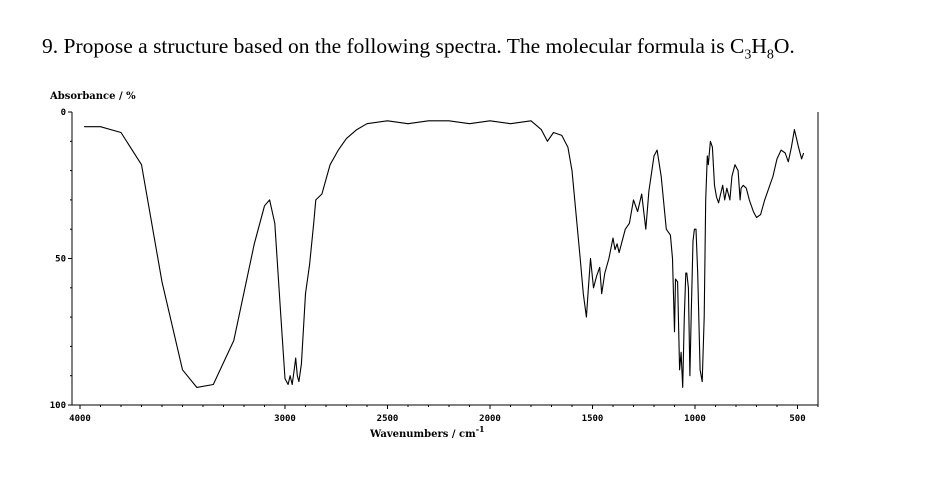 This screenshot has height=490, width=940. What do you see at coordinates (480, 429) in the screenshot?
I see `x-axis-title-sup: -1` at bounding box center [480, 429].